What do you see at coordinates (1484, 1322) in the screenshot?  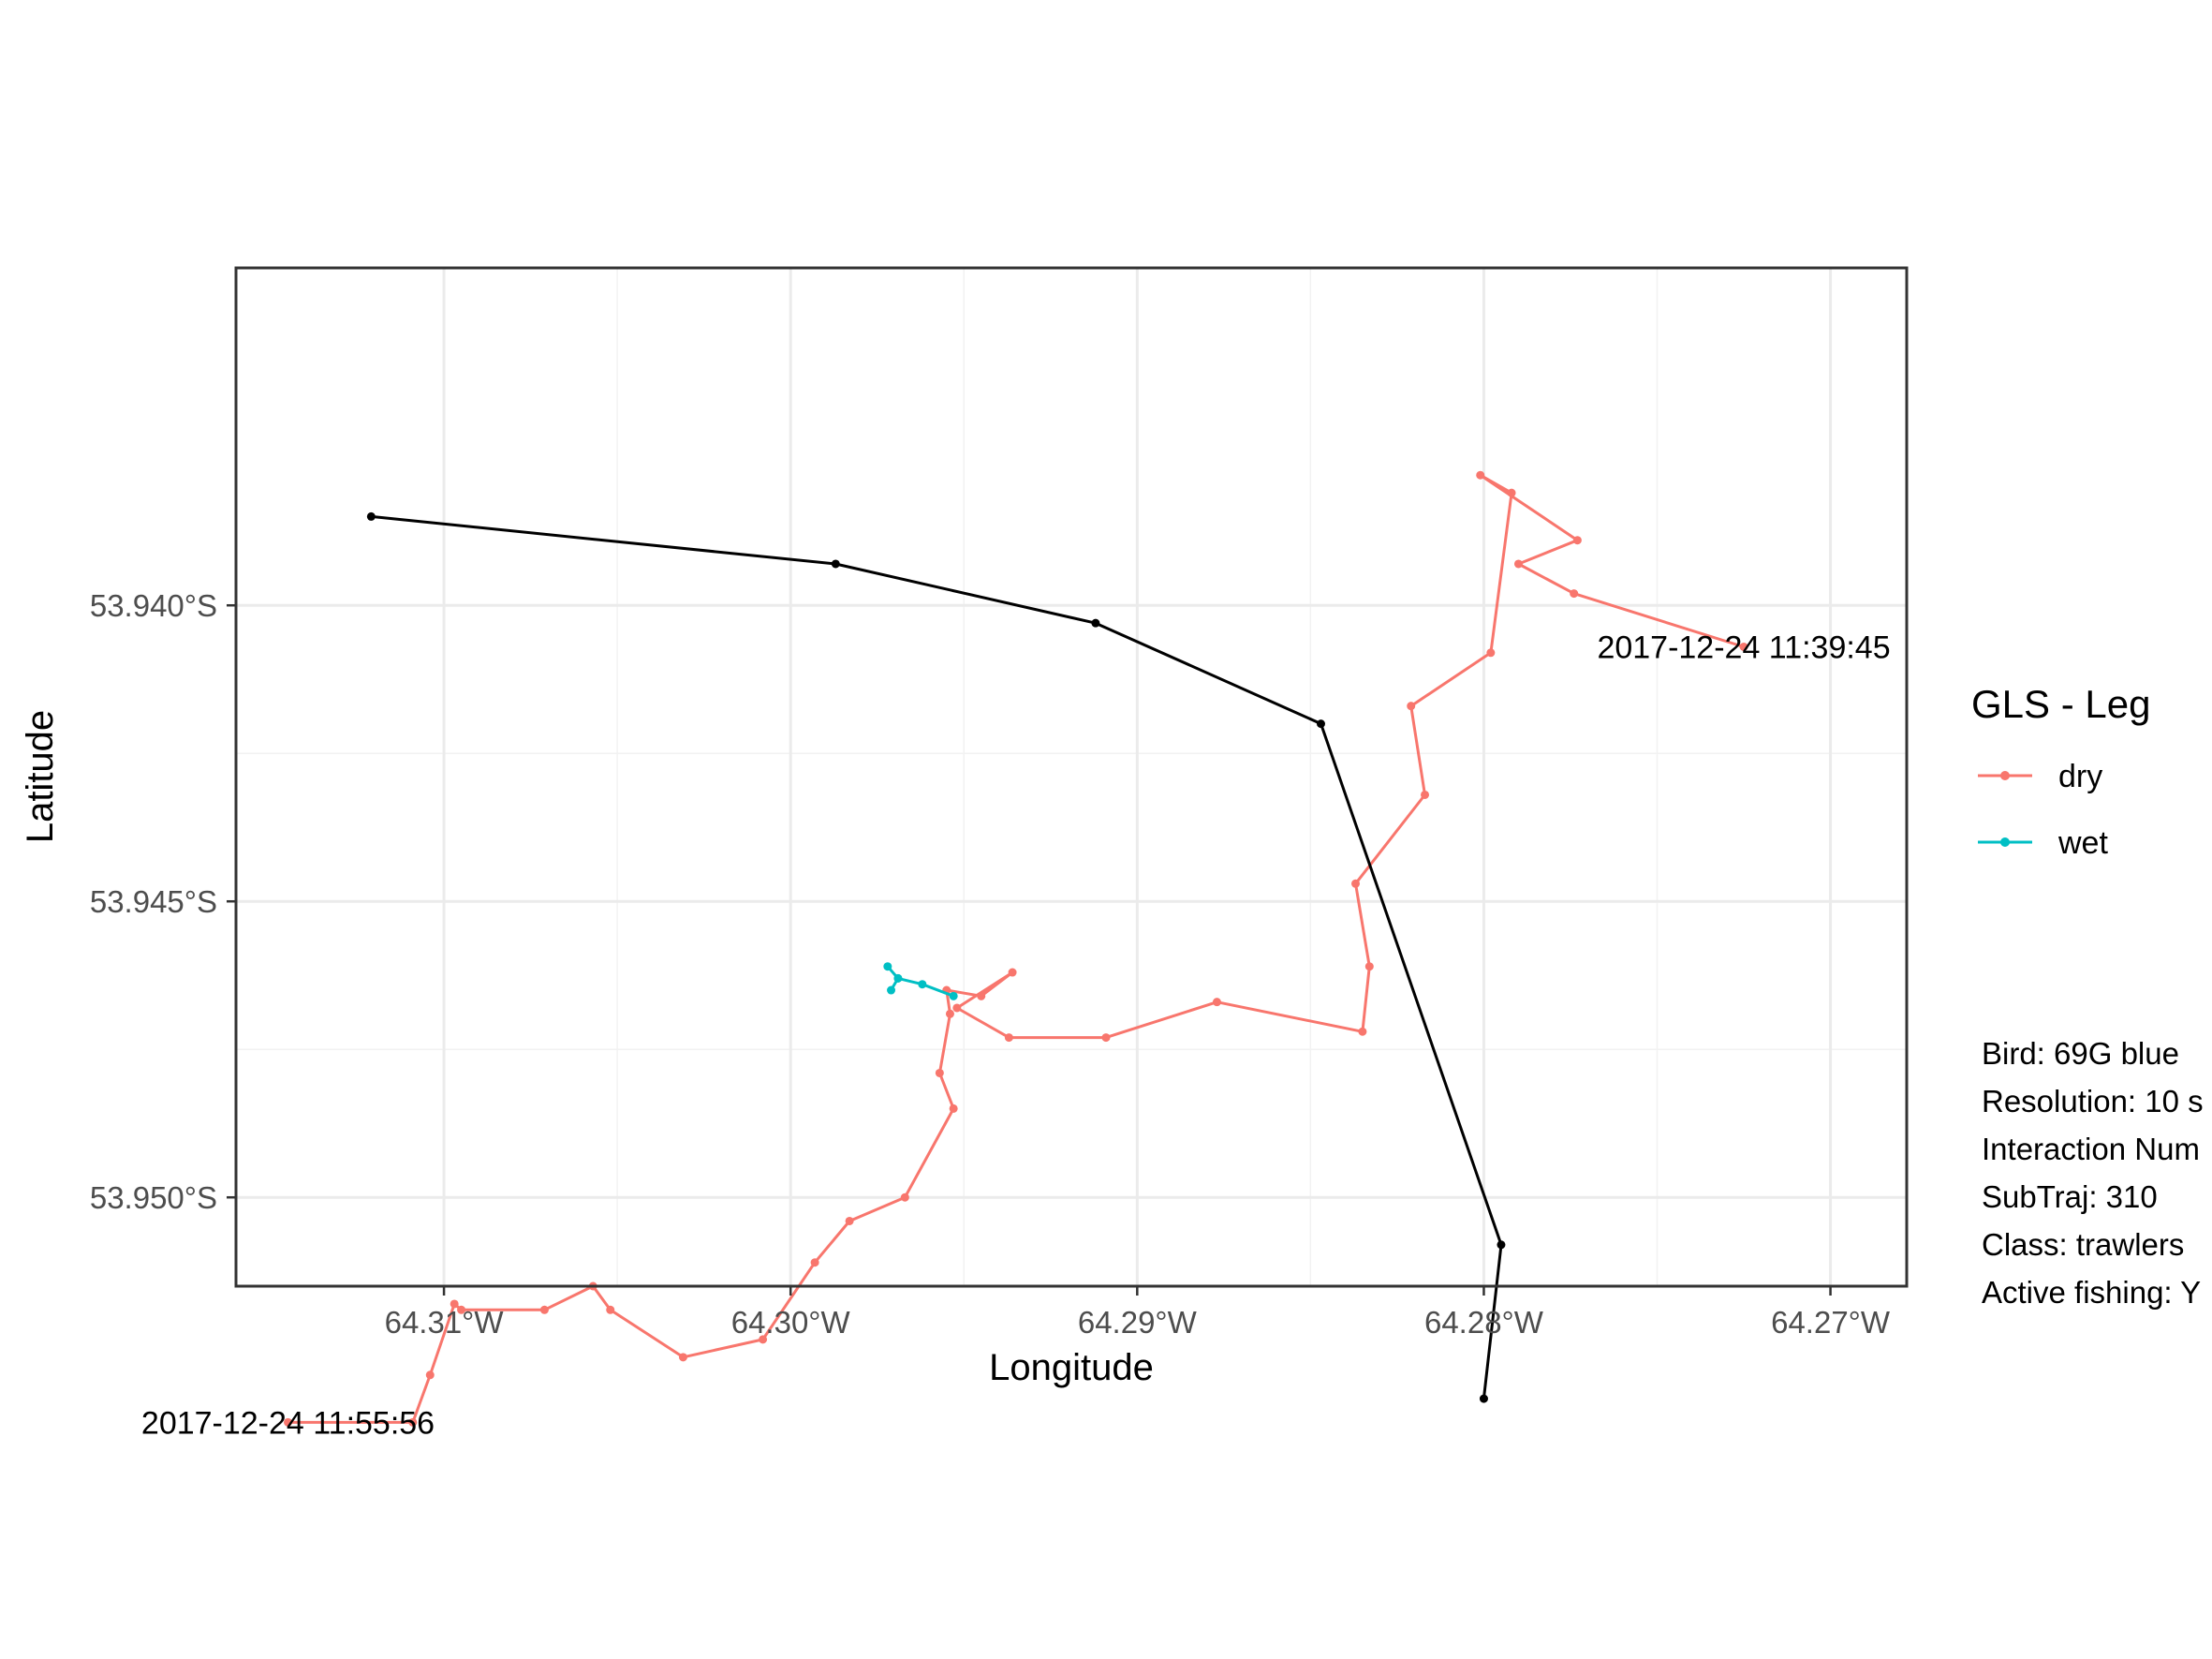 I see `x-tick-label: 64.28°W` at bounding box center [1484, 1322].